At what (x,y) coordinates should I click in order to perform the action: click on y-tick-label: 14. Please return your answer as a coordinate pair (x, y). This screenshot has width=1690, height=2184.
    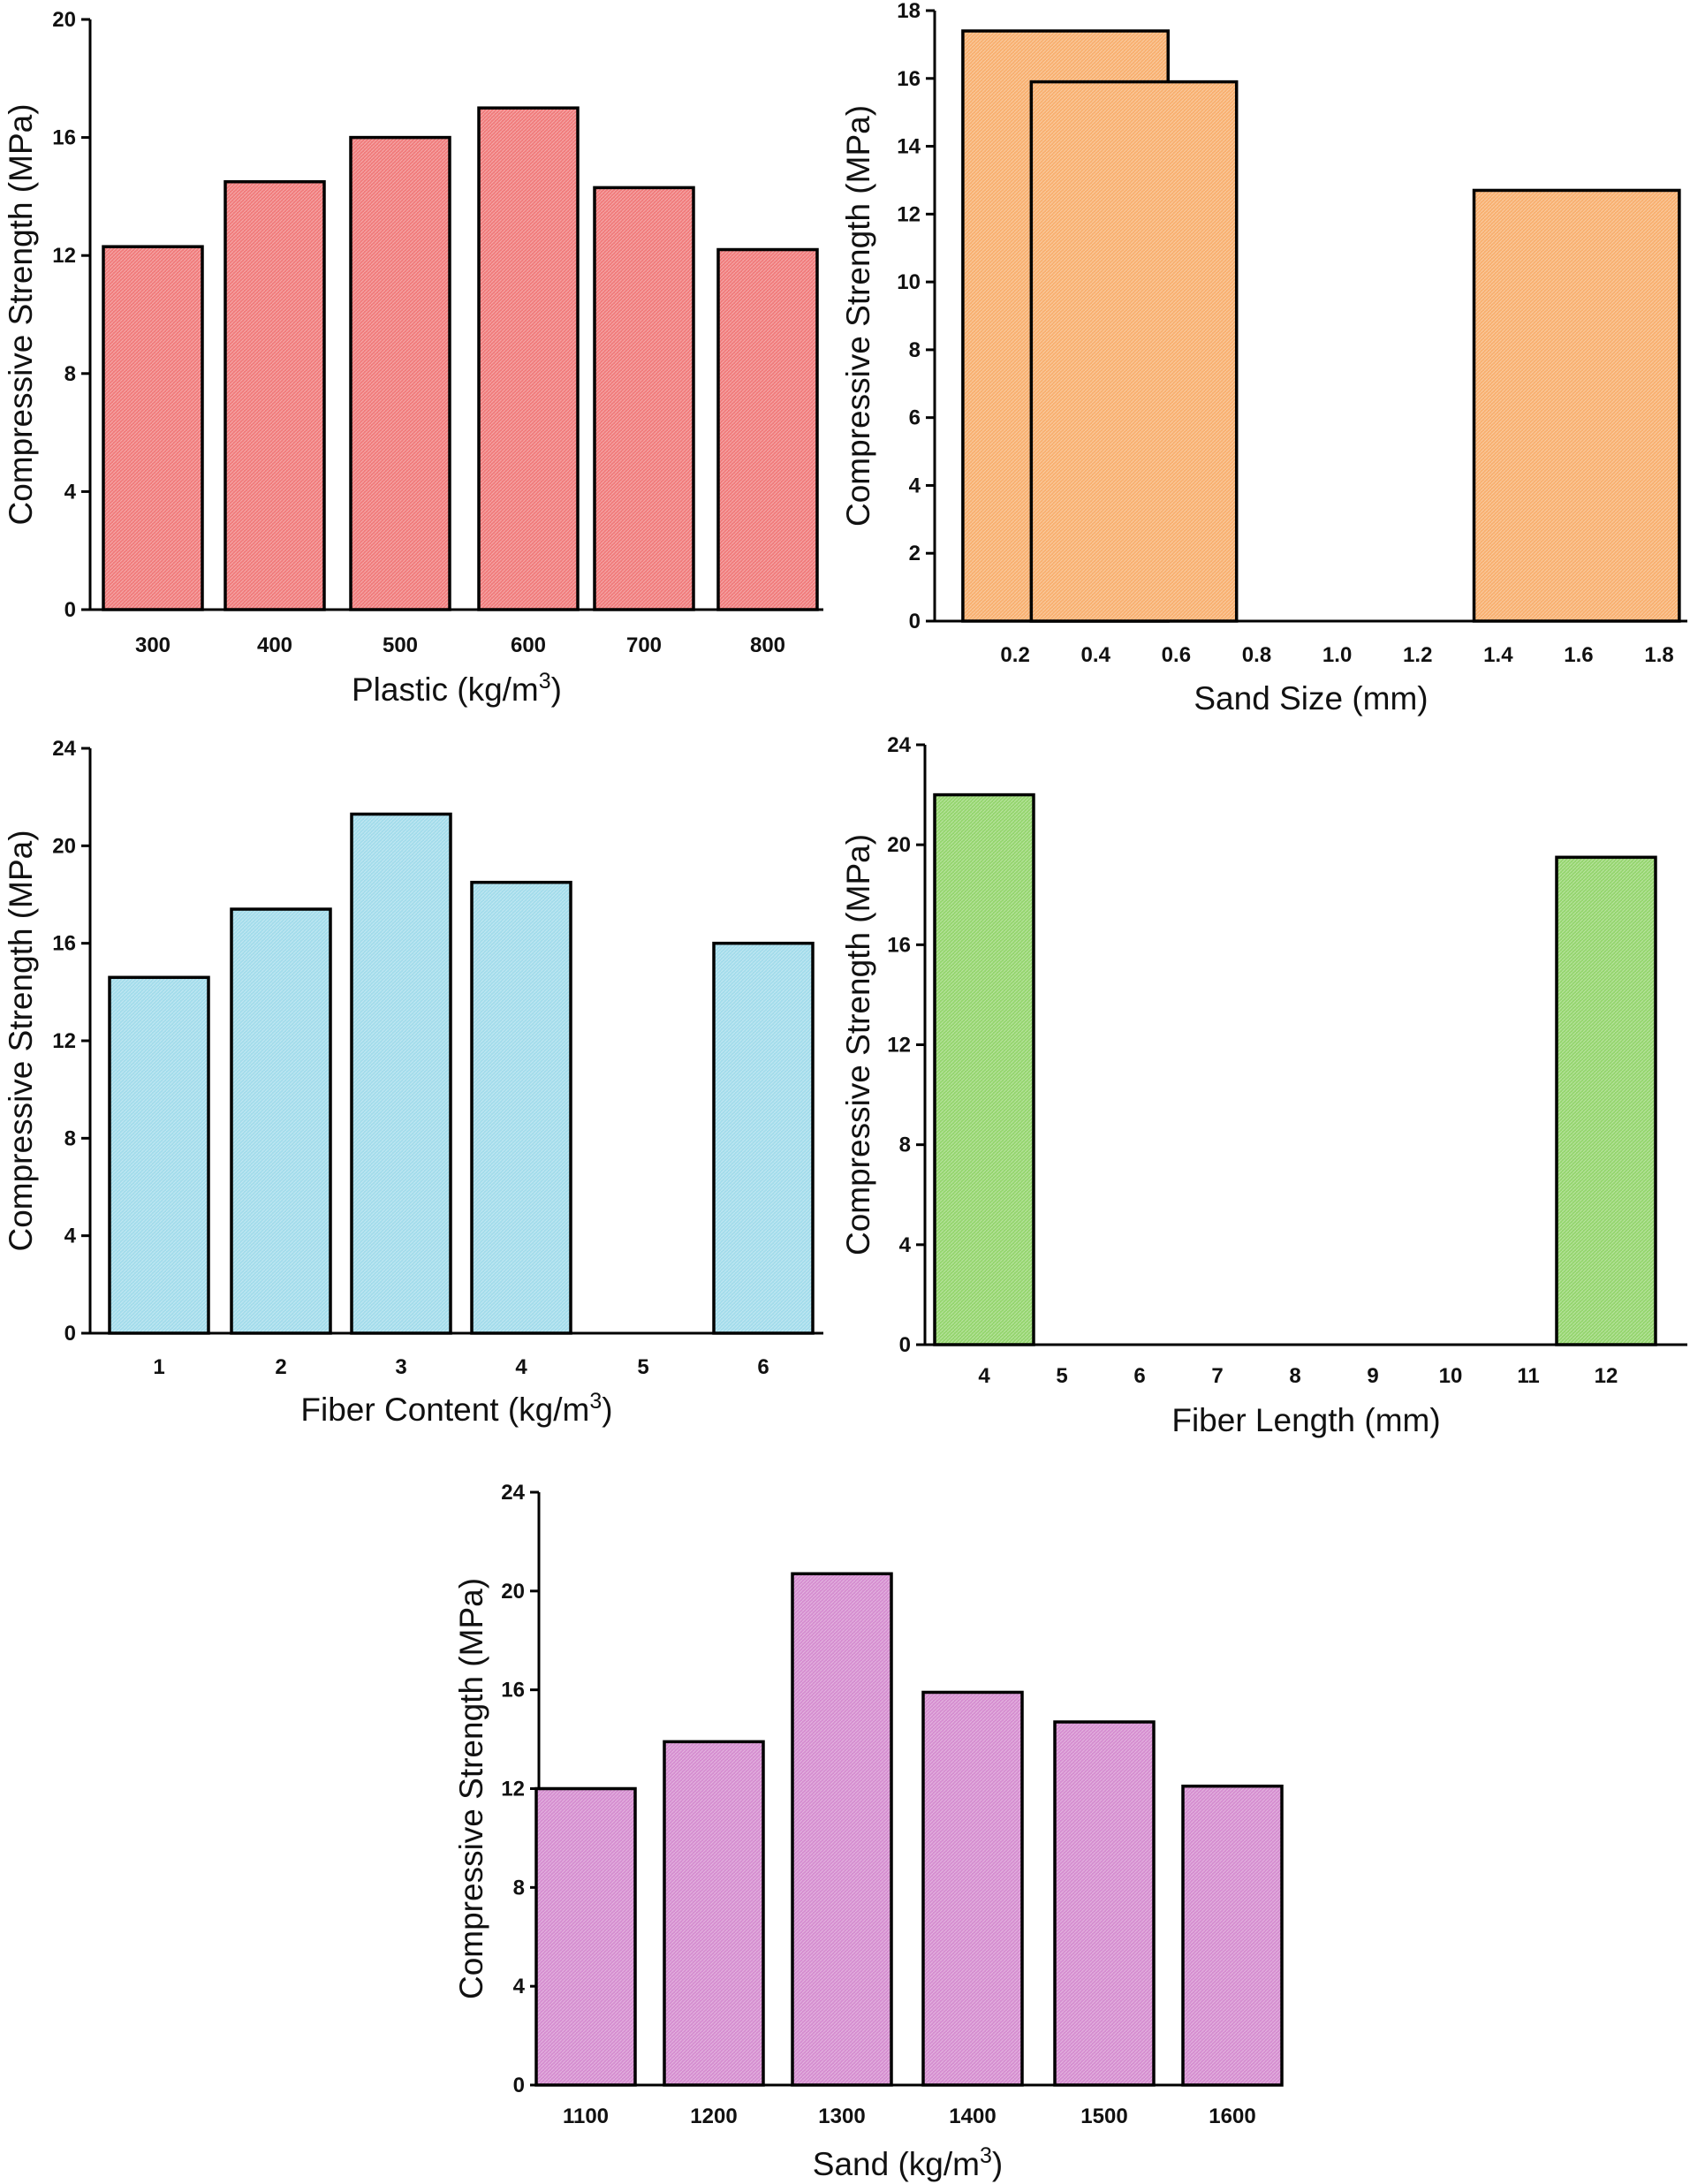
    Looking at the image, I should click on (909, 147).